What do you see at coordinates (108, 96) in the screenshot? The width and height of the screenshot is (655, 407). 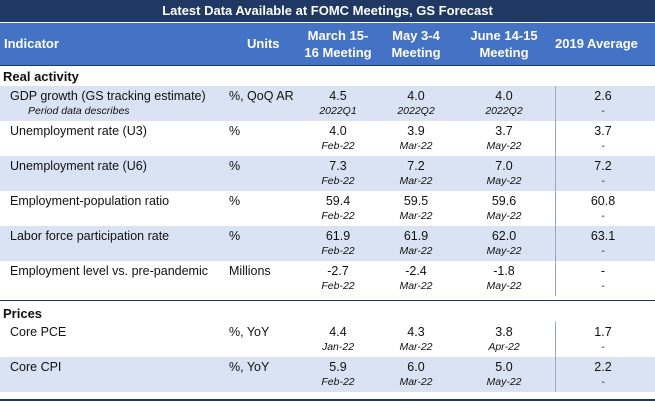 I see `row-indicator: GDP growth (GS tracking estimate)` at bounding box center [108, 96].